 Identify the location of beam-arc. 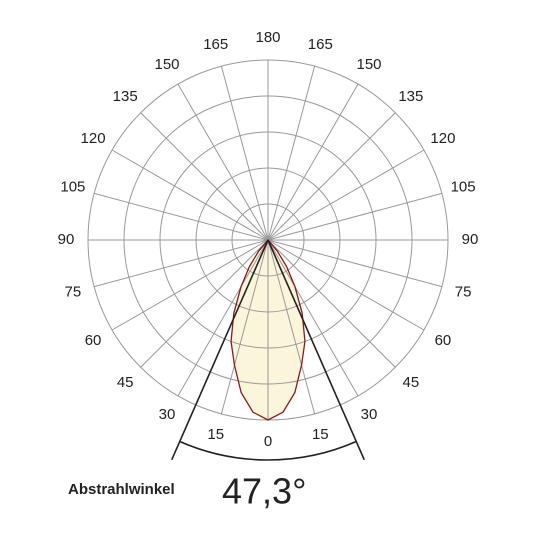
(268, 450).